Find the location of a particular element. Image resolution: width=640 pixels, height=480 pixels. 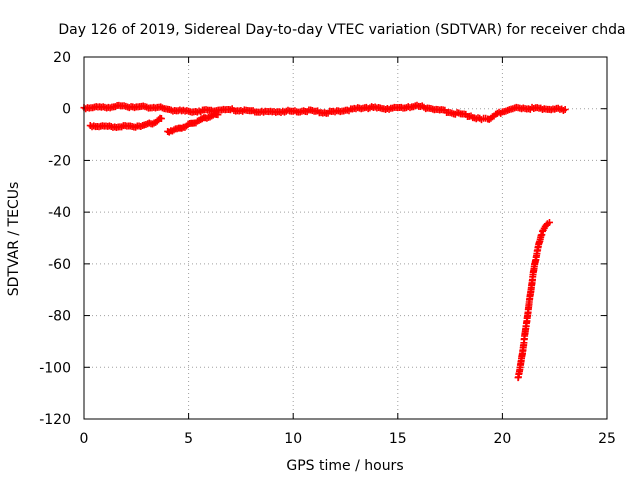

x-tick-label: 25 is located at coordinates (607, 439).